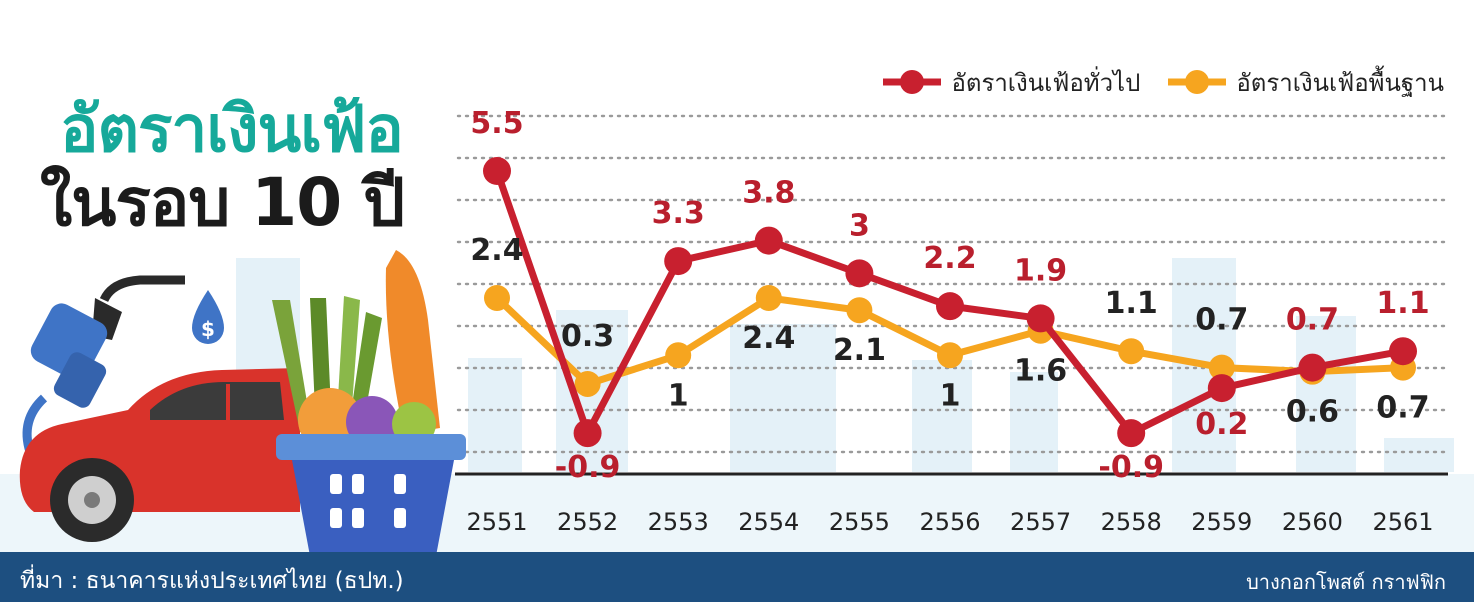 The width and height of the screenshot is (1474, 606). Describe the element at coordinates (678, 522) in the screenshot. I see `x-tick-label-2553: 2553` at that location.